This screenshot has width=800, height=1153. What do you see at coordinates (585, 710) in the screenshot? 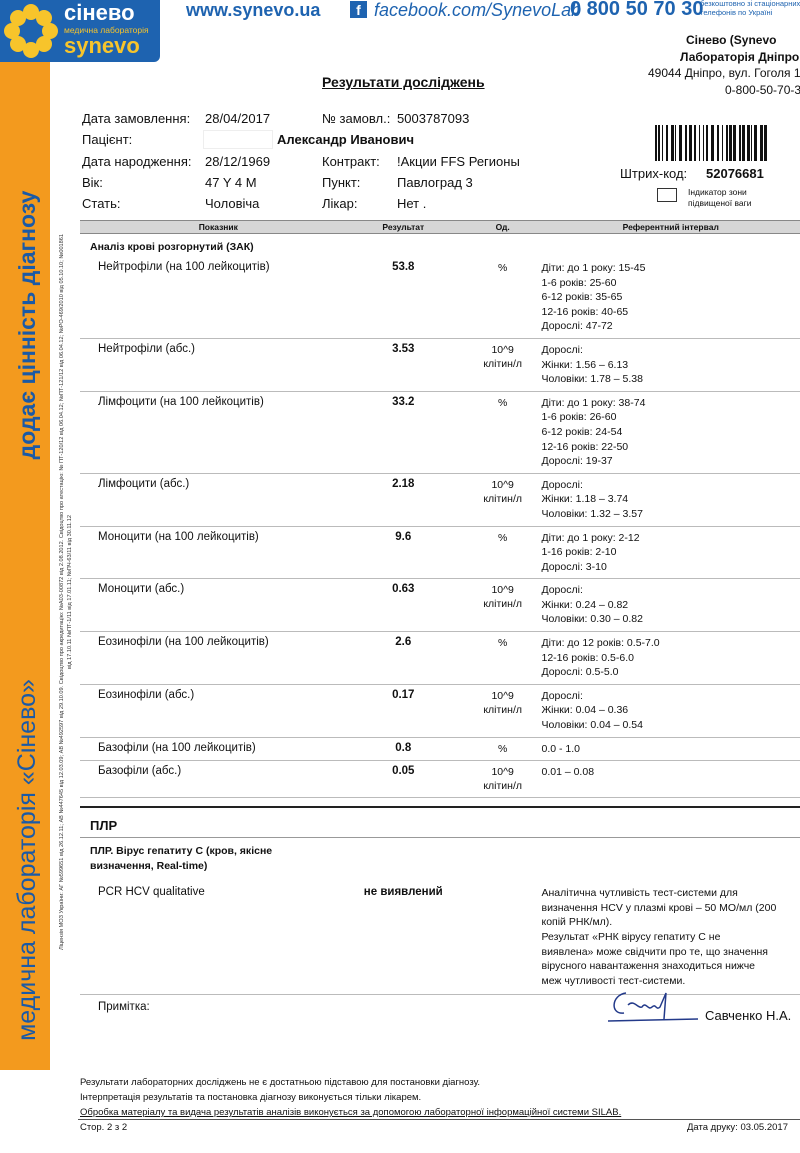
I see `reference-line: Жінки: 0.04 – 0.36` at bounding box center [585, 710].